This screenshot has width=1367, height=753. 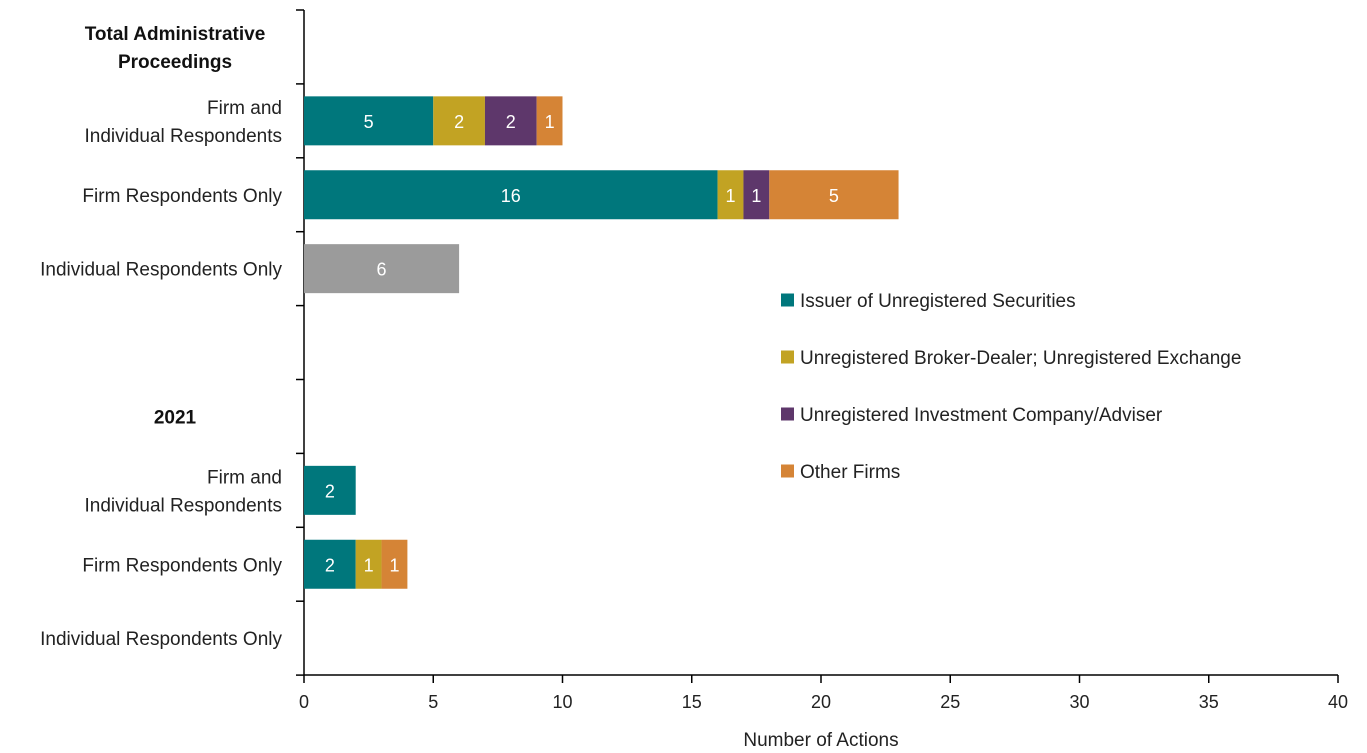 I want to click on x-tick-label: 10, so click(x=562, y=702).